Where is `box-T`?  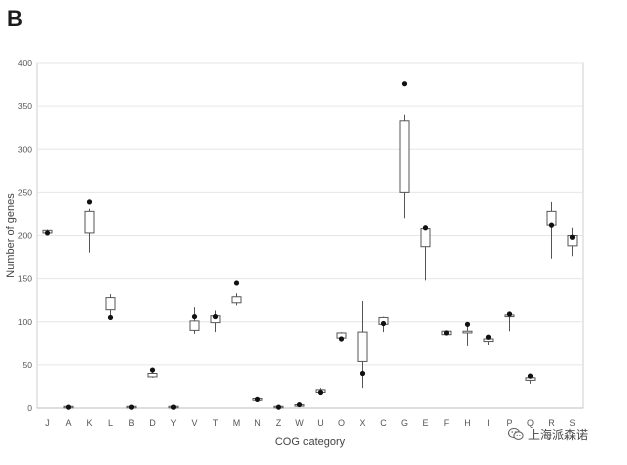 box-T is located at coordinates (215, 321).